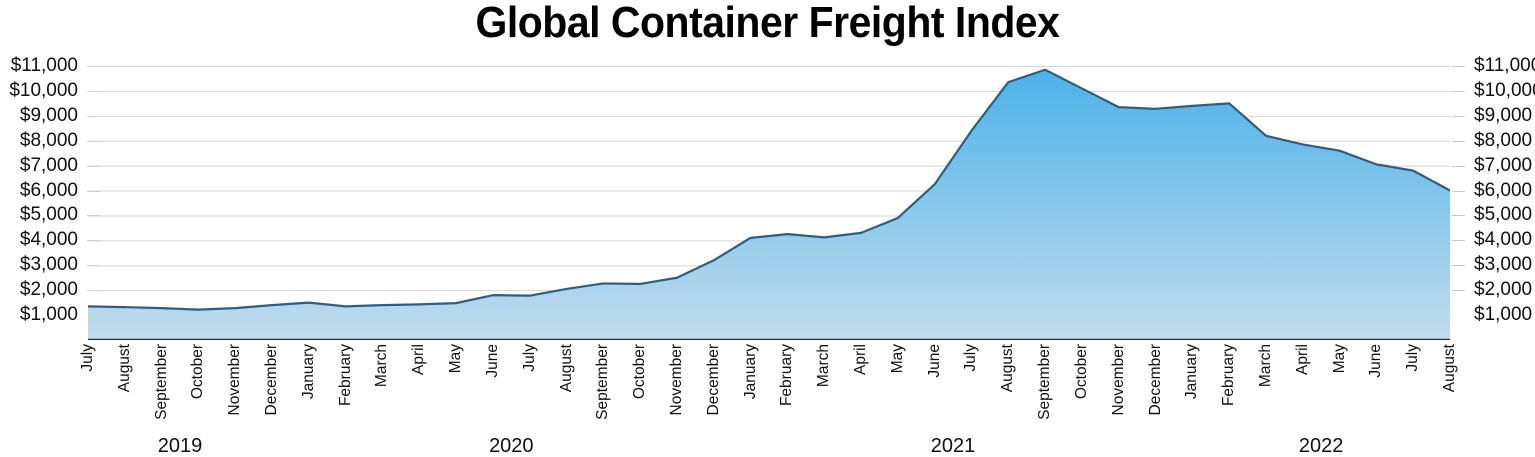 This screenshot has width=1535, height=457. What do you see at coordinates (511, 446) in the screenshot?
I see `x-axis-year-label: 2020` at bounding box center [511, 446].